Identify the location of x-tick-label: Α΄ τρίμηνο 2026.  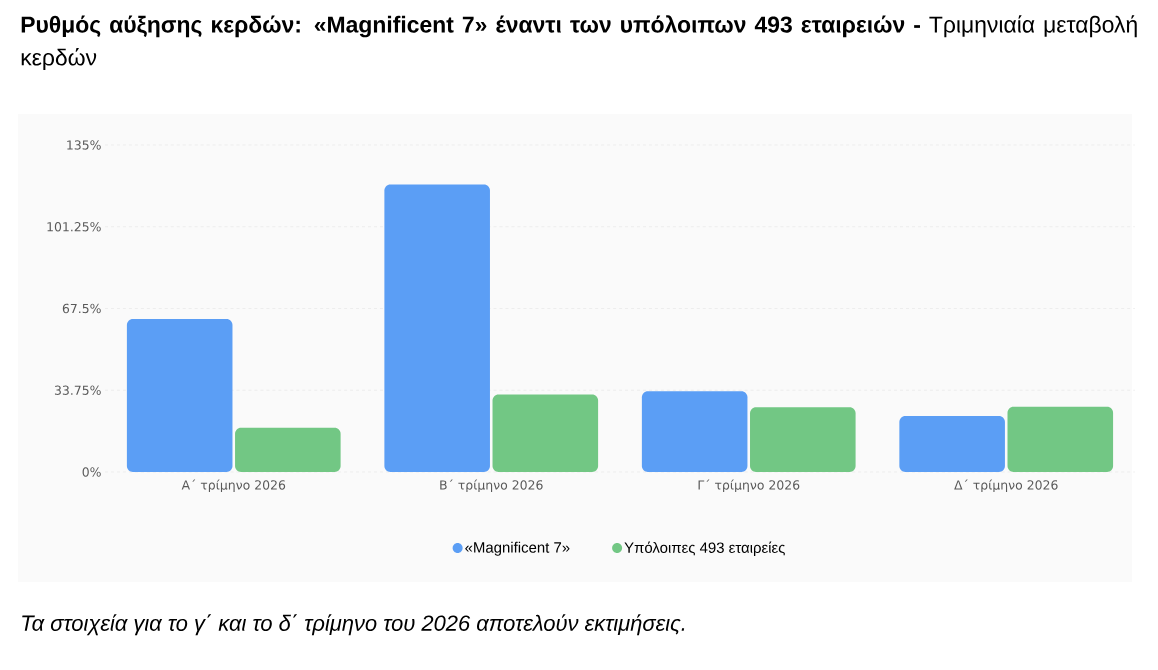
(233, 486).